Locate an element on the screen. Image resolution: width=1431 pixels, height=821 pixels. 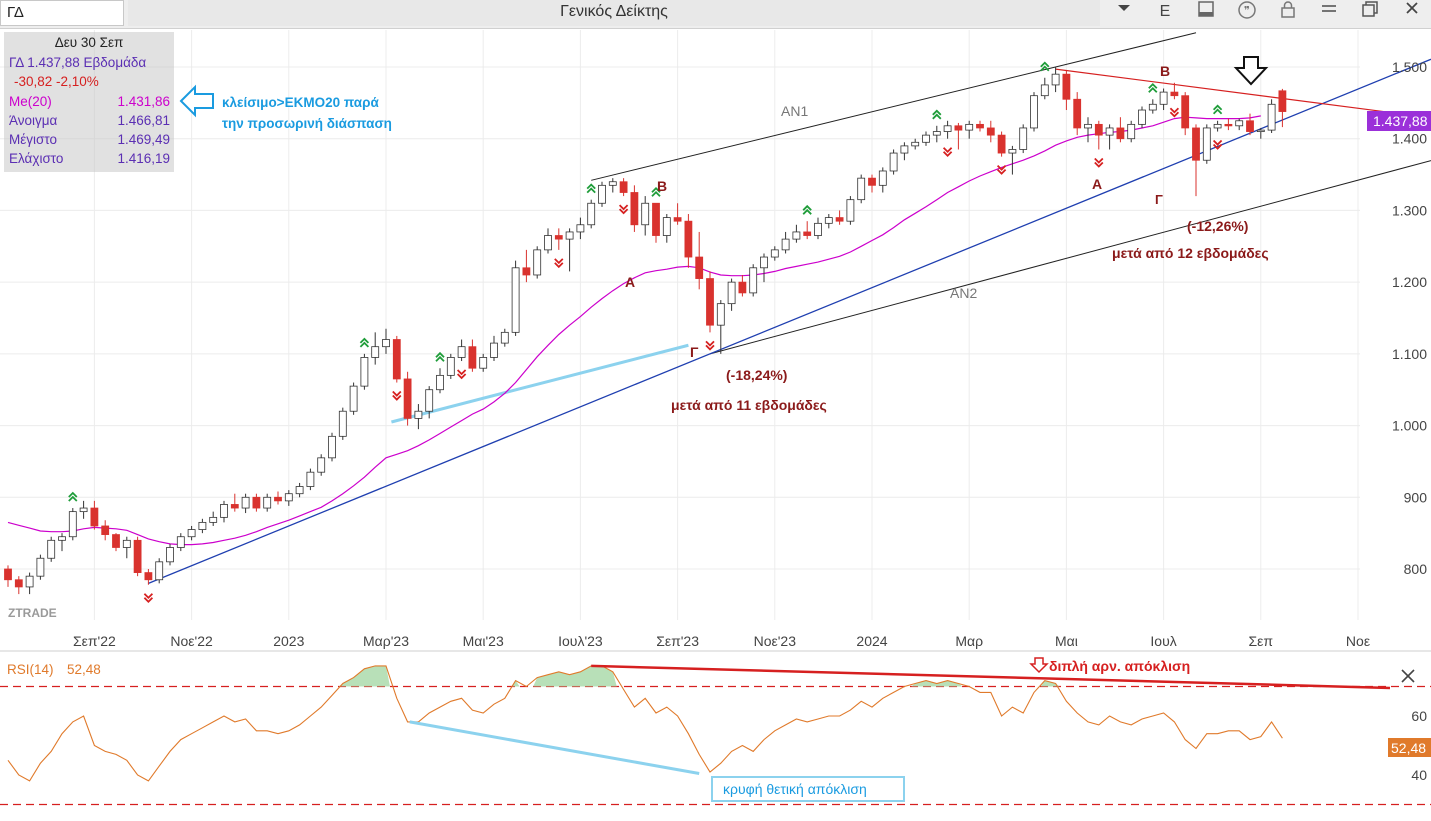
x-tick-label: Μαρ is located at coordinates (969, 641).